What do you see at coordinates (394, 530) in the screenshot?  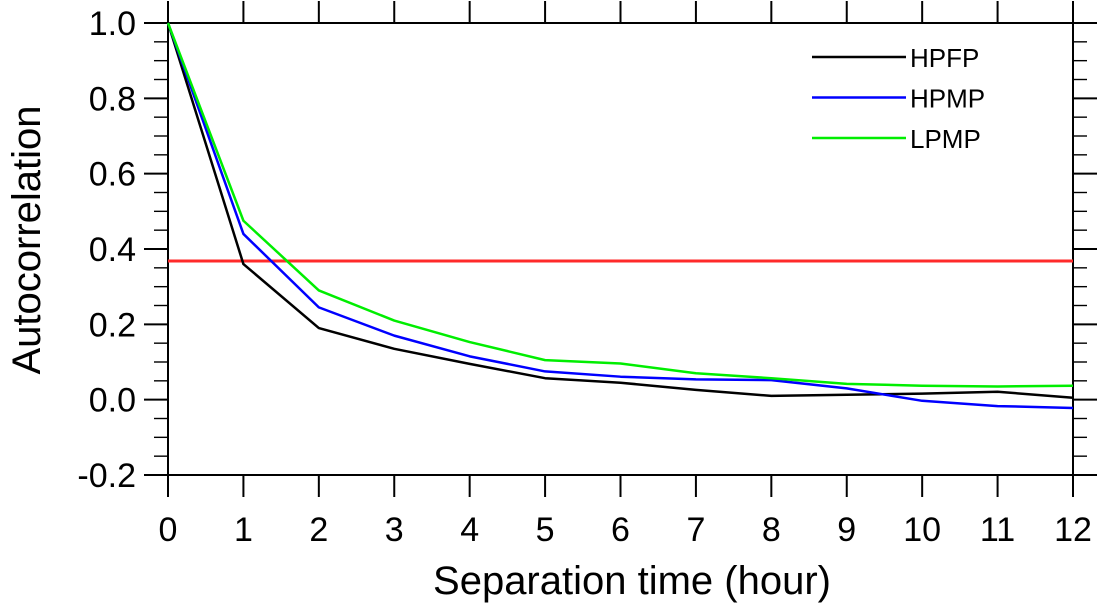 I see `x-tick-label: 3` at bounding box center [394, 530].